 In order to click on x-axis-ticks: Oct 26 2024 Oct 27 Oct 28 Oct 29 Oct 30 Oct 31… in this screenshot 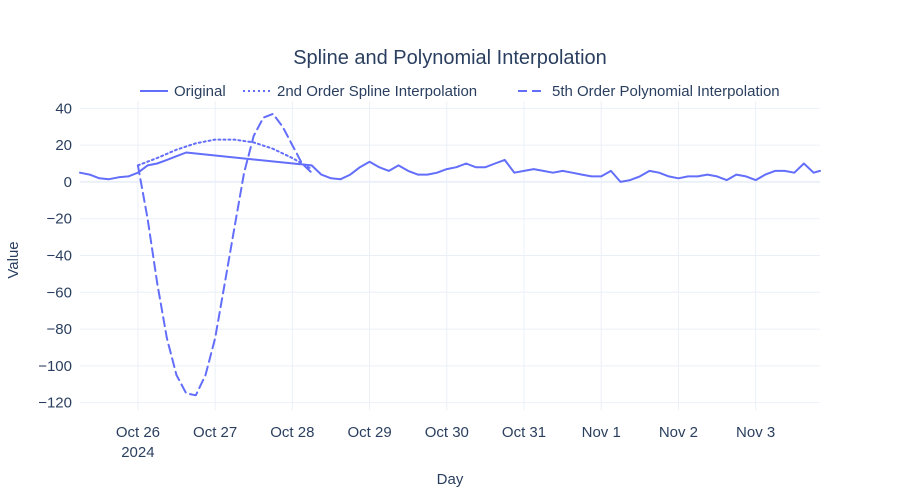, I will do `click(445, 442)`.